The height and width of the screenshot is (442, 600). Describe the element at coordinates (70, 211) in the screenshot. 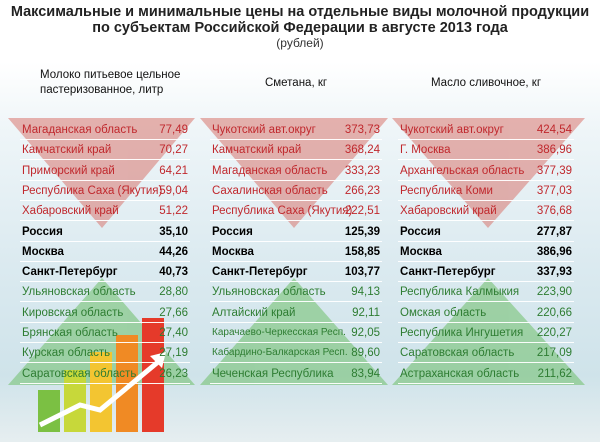

I see `region-name: Хабаровский край` at that location.